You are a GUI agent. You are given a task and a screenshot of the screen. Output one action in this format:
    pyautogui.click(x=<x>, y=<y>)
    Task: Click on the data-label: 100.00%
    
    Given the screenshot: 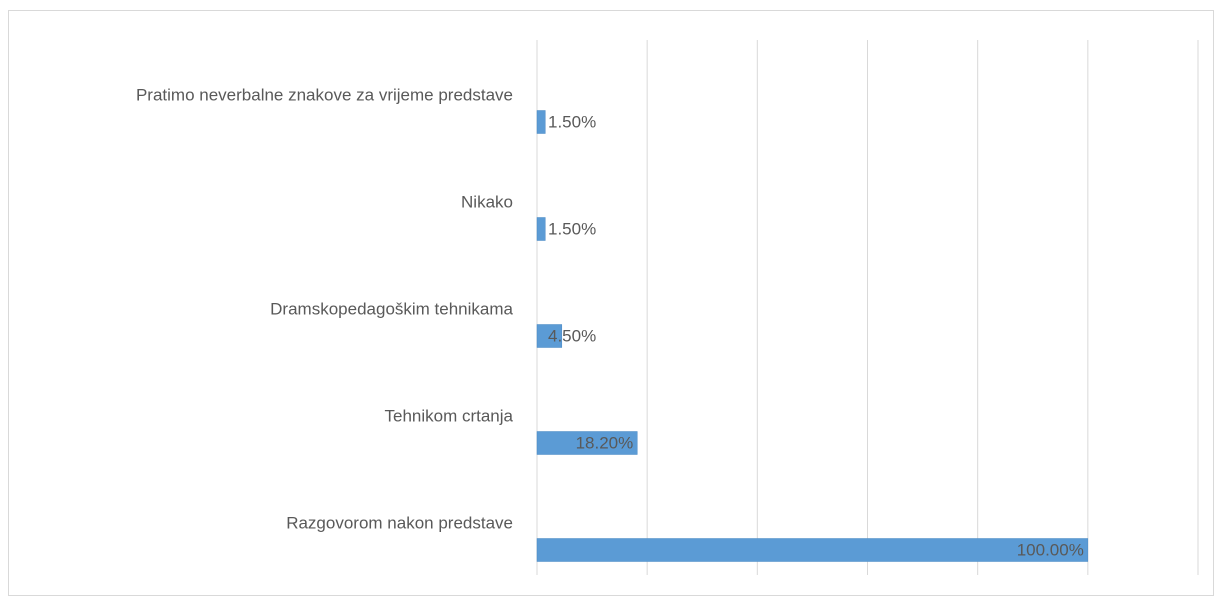 What is the action you would take?
    pyautogui.click(x=1050, y=549)
    